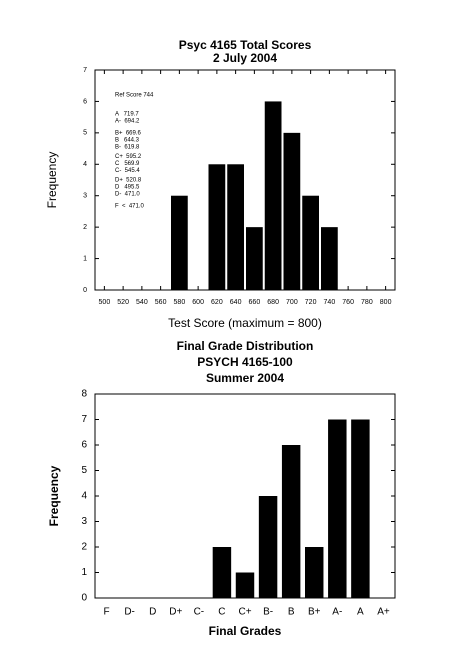  I want to click on x-tick-label: 520, so click(123, 302).